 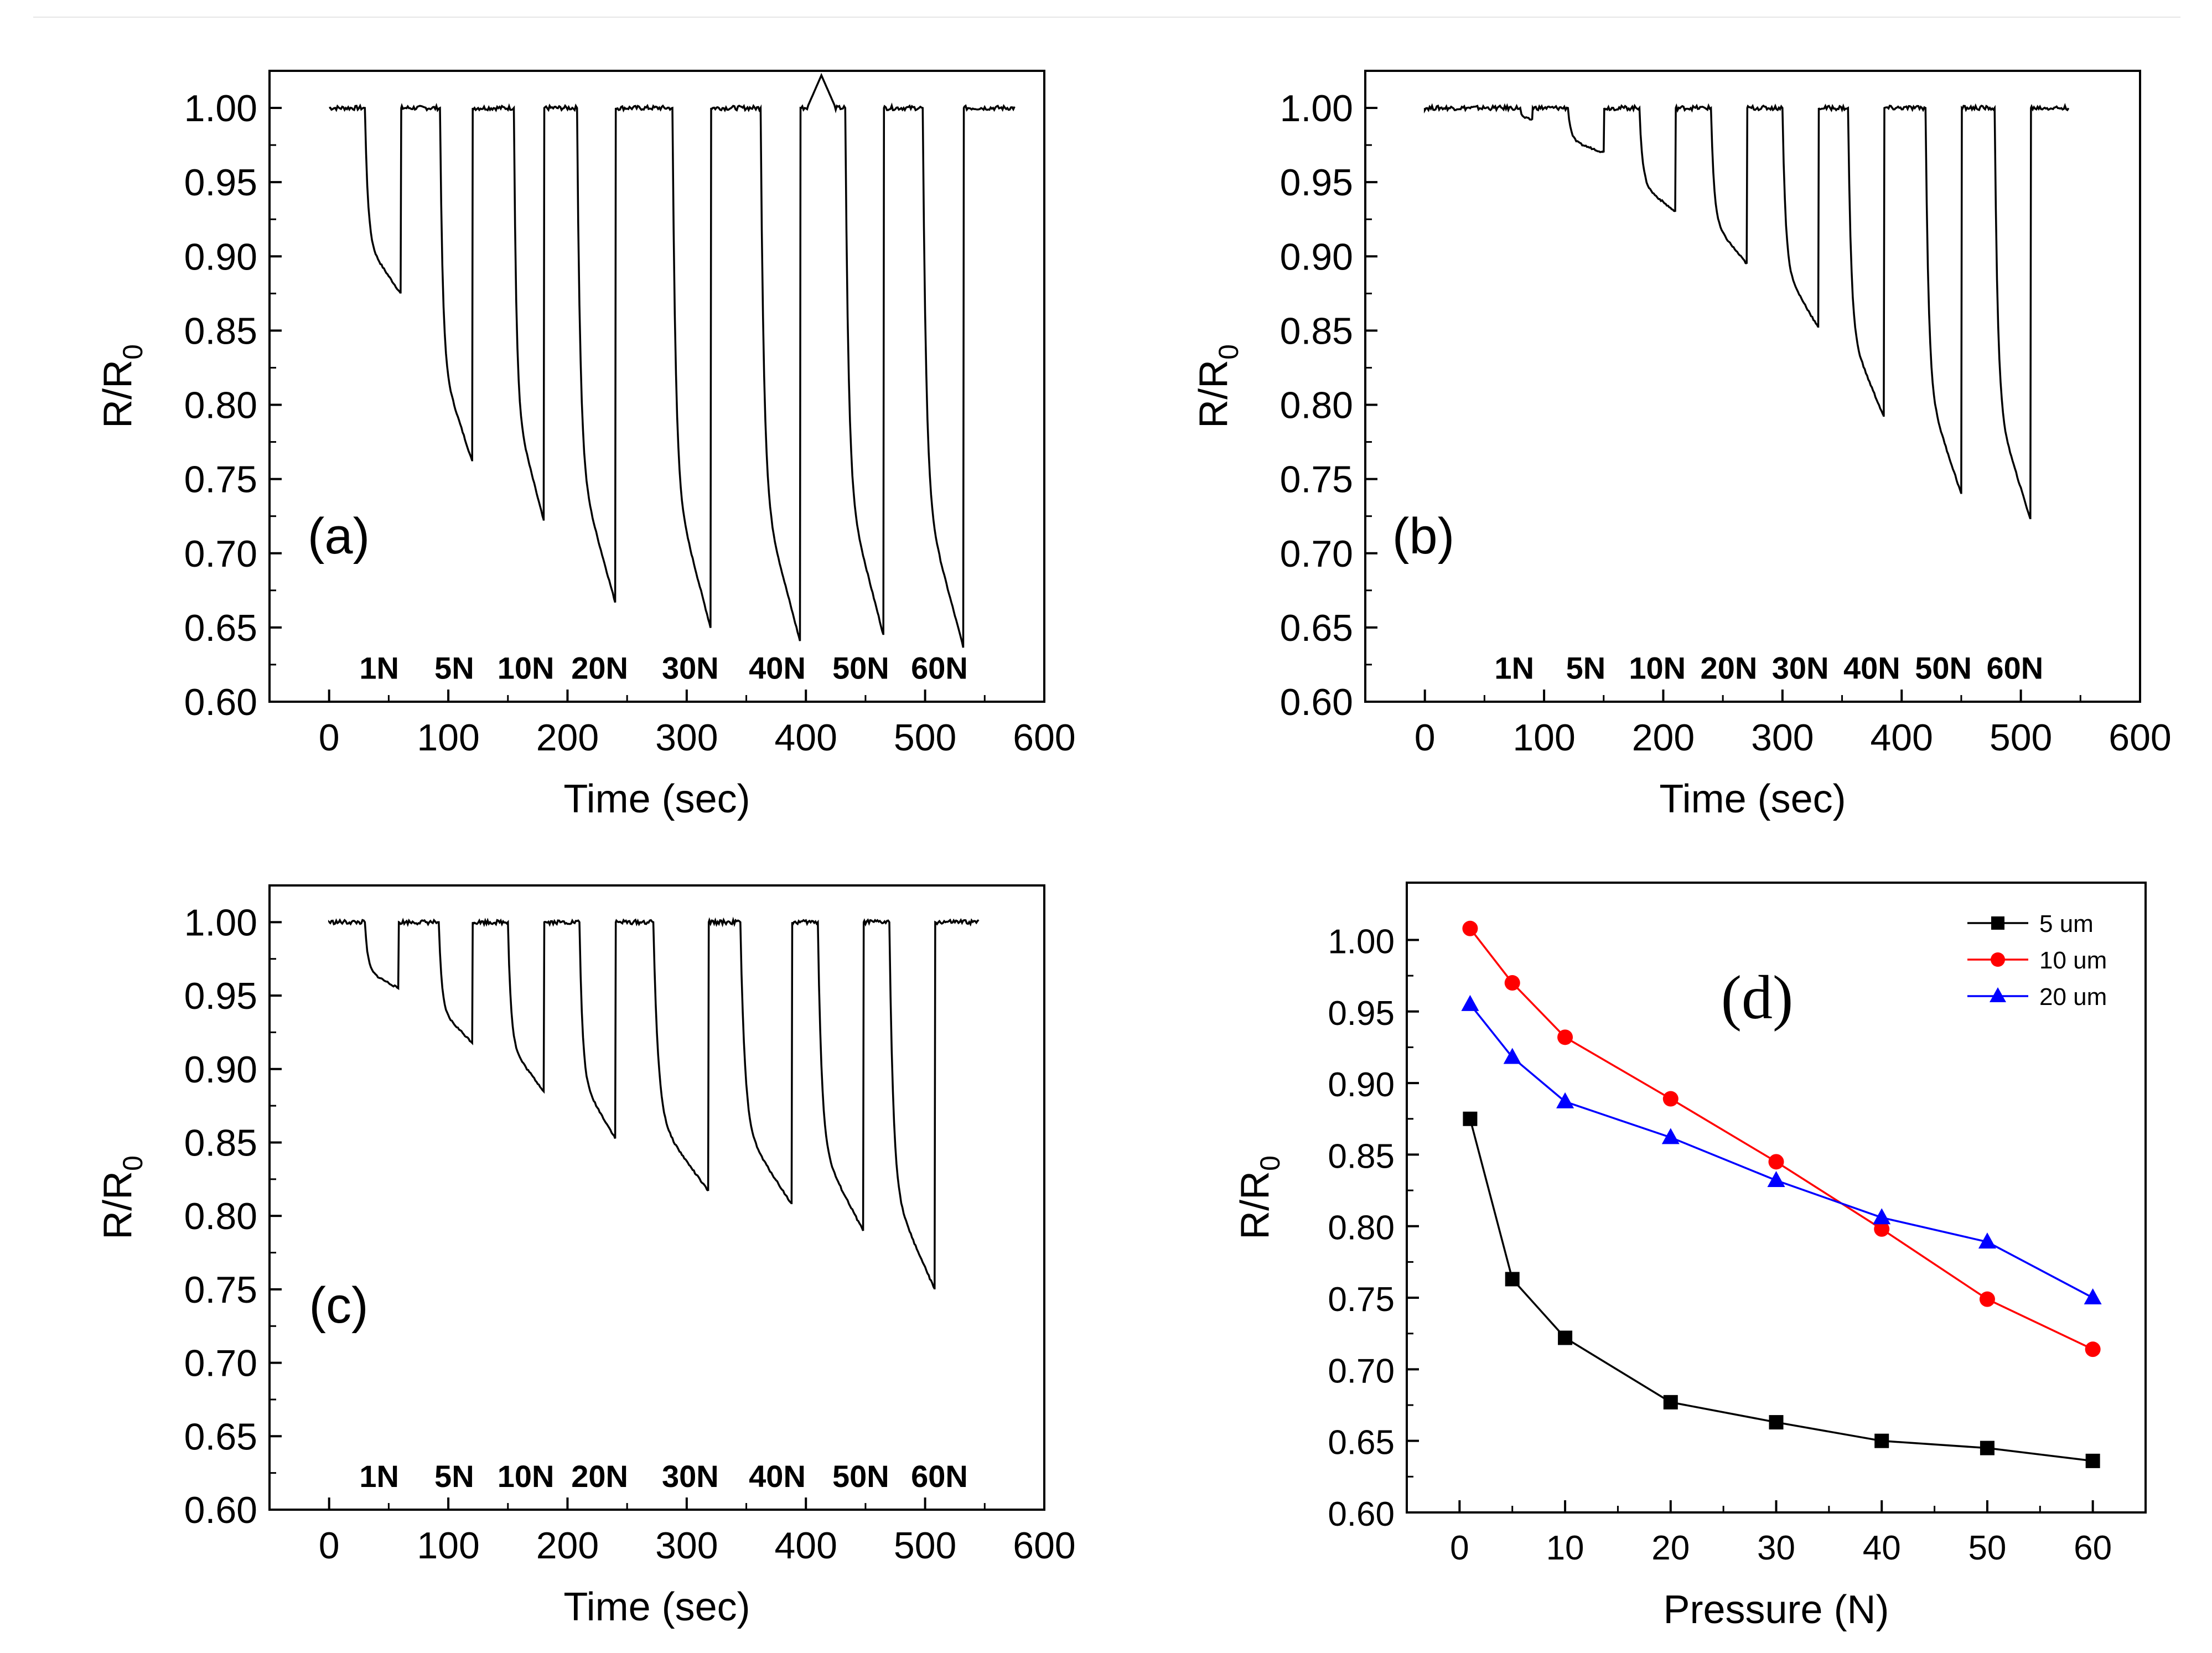 I want to click on legend-label: 10 um, so click(x=2073, y=960).